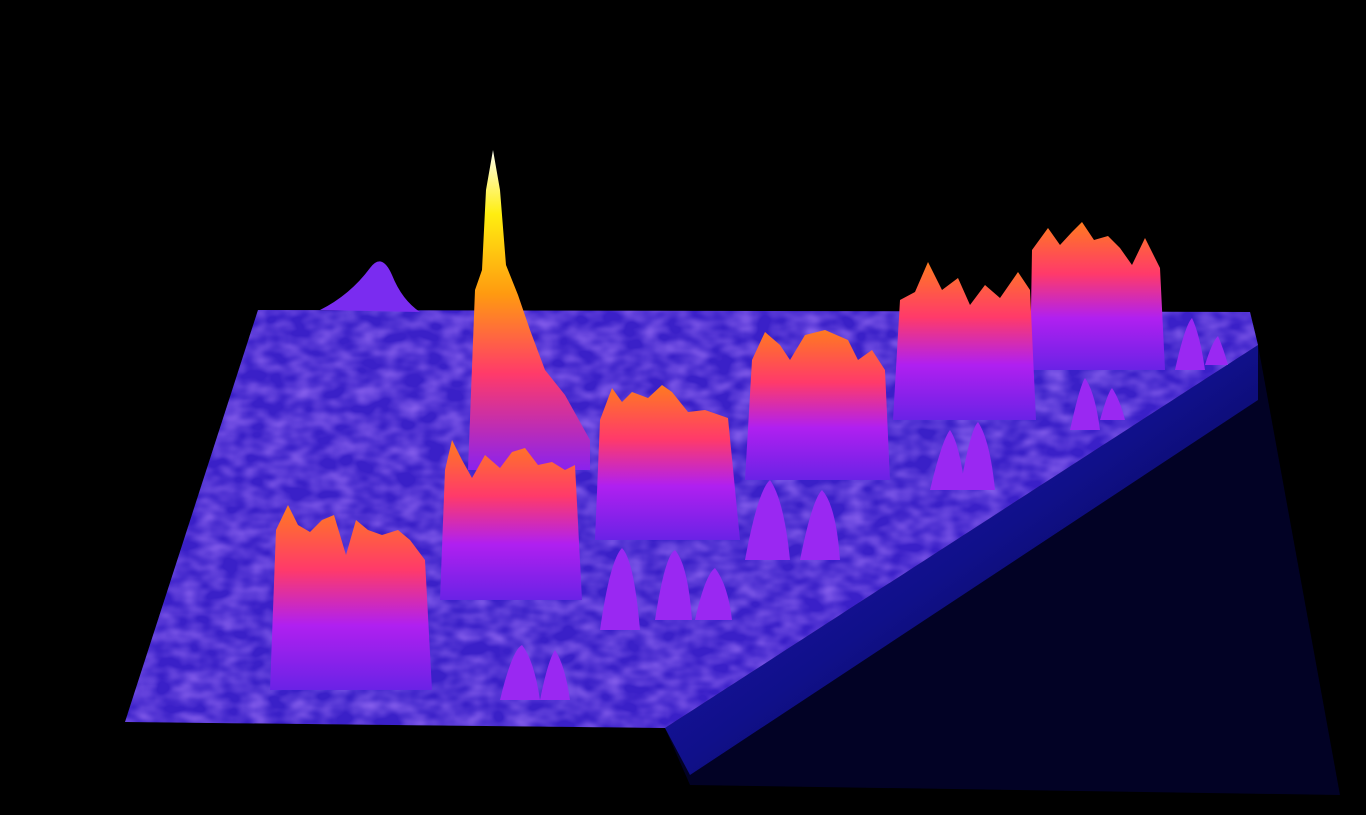 The width and height of the screenshot is (1366, 815). Describe the element at coordinates (370, 286) in the screenshot. I see `hump` at that location.